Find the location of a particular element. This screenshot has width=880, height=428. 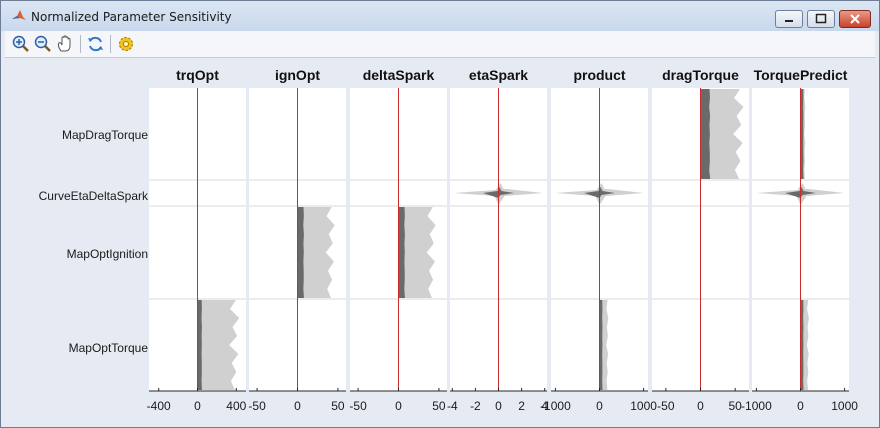

pan-hand-icon is located at coordinates (64, 43).